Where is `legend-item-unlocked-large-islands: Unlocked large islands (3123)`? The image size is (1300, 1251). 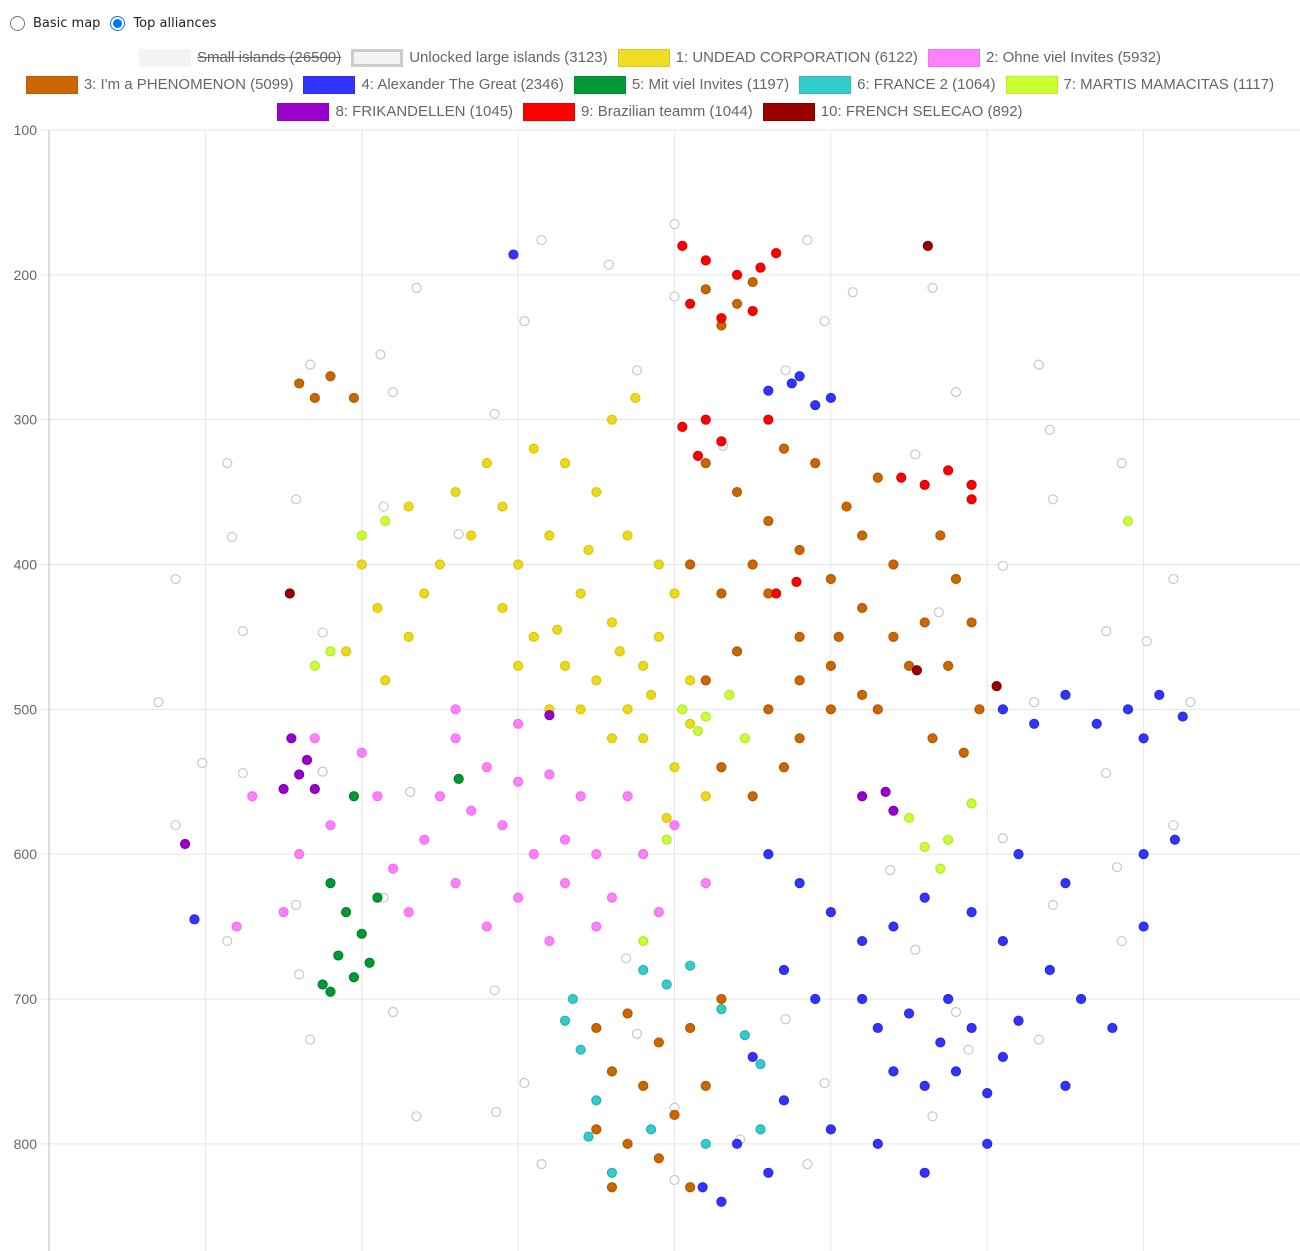 legend-item-unlocked-large-islands: Unlocked large islands (3123) is located at coordinates (479, 57).